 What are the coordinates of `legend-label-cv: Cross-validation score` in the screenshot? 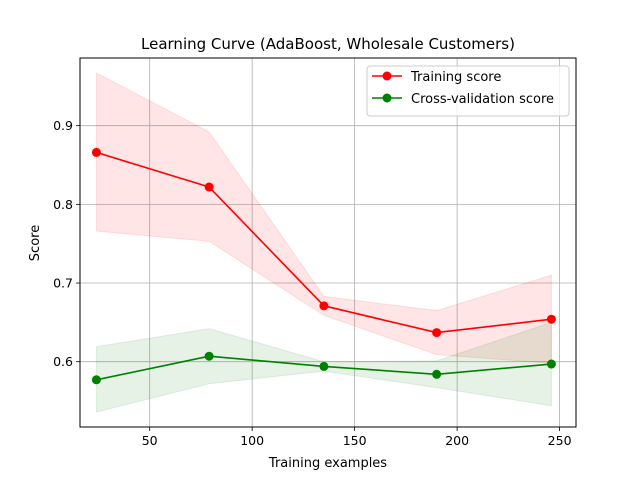 It's located at (482, 99).